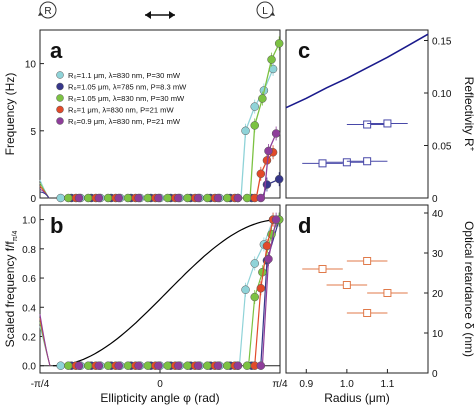 The height and width of the screenshot is (417, 474). I want to click on panel-b-ytick-label: 0.8, so click(29, 250).